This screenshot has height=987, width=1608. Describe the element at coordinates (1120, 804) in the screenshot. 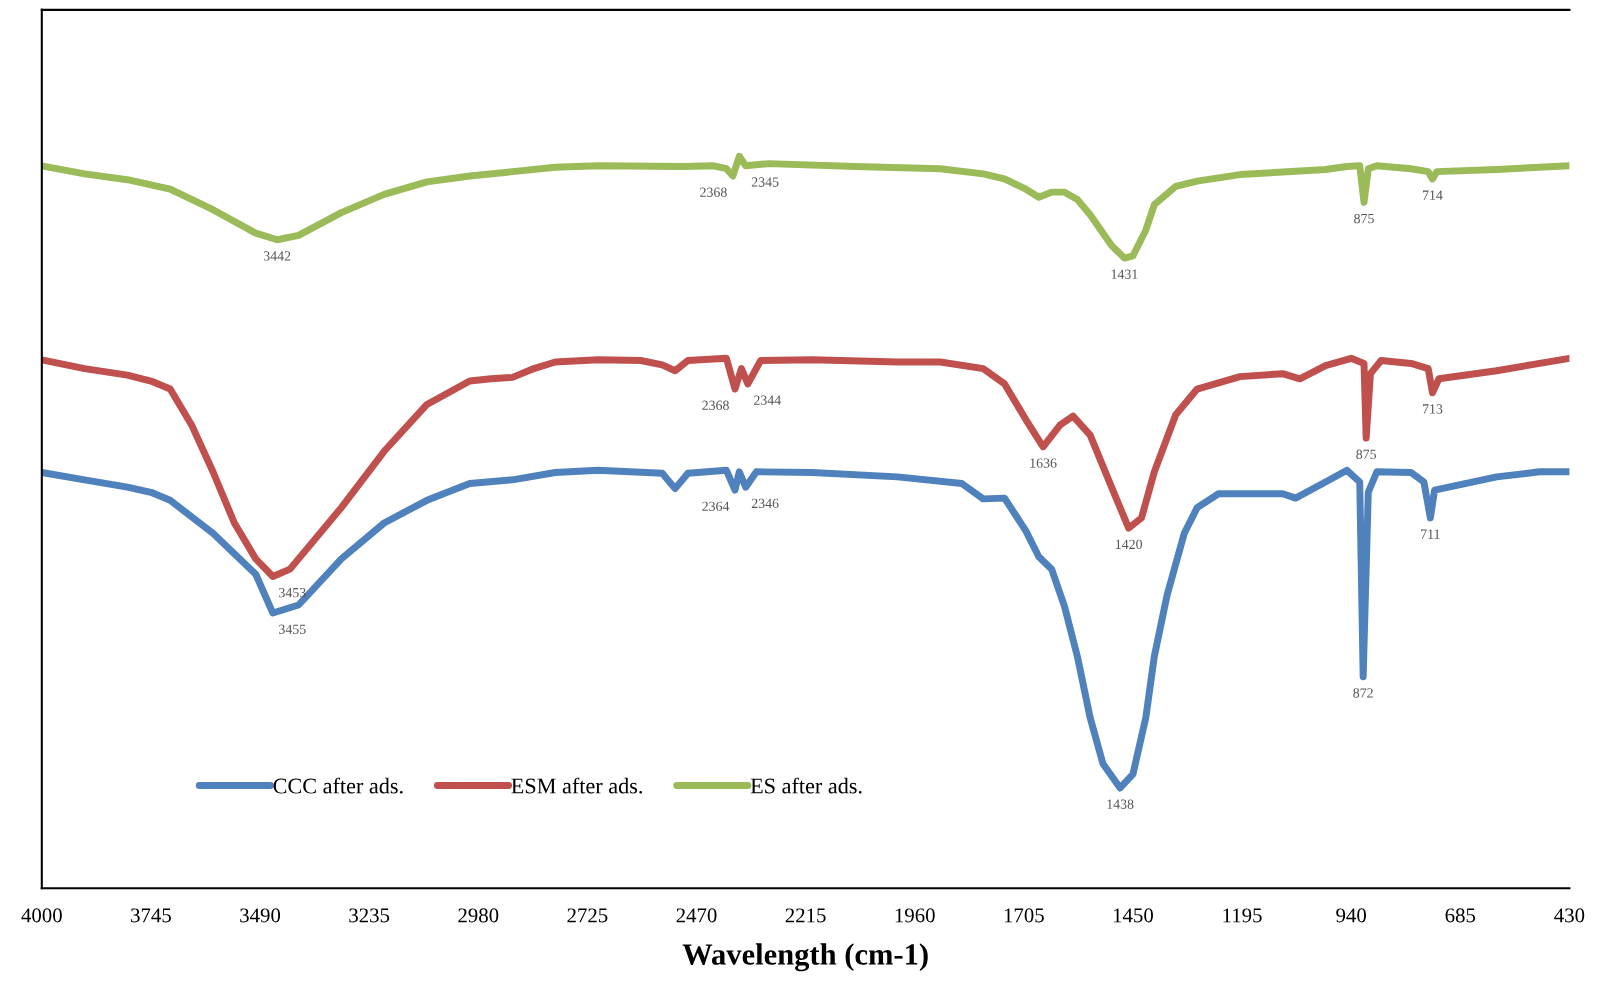

I see `annotation: 1438` at that location.